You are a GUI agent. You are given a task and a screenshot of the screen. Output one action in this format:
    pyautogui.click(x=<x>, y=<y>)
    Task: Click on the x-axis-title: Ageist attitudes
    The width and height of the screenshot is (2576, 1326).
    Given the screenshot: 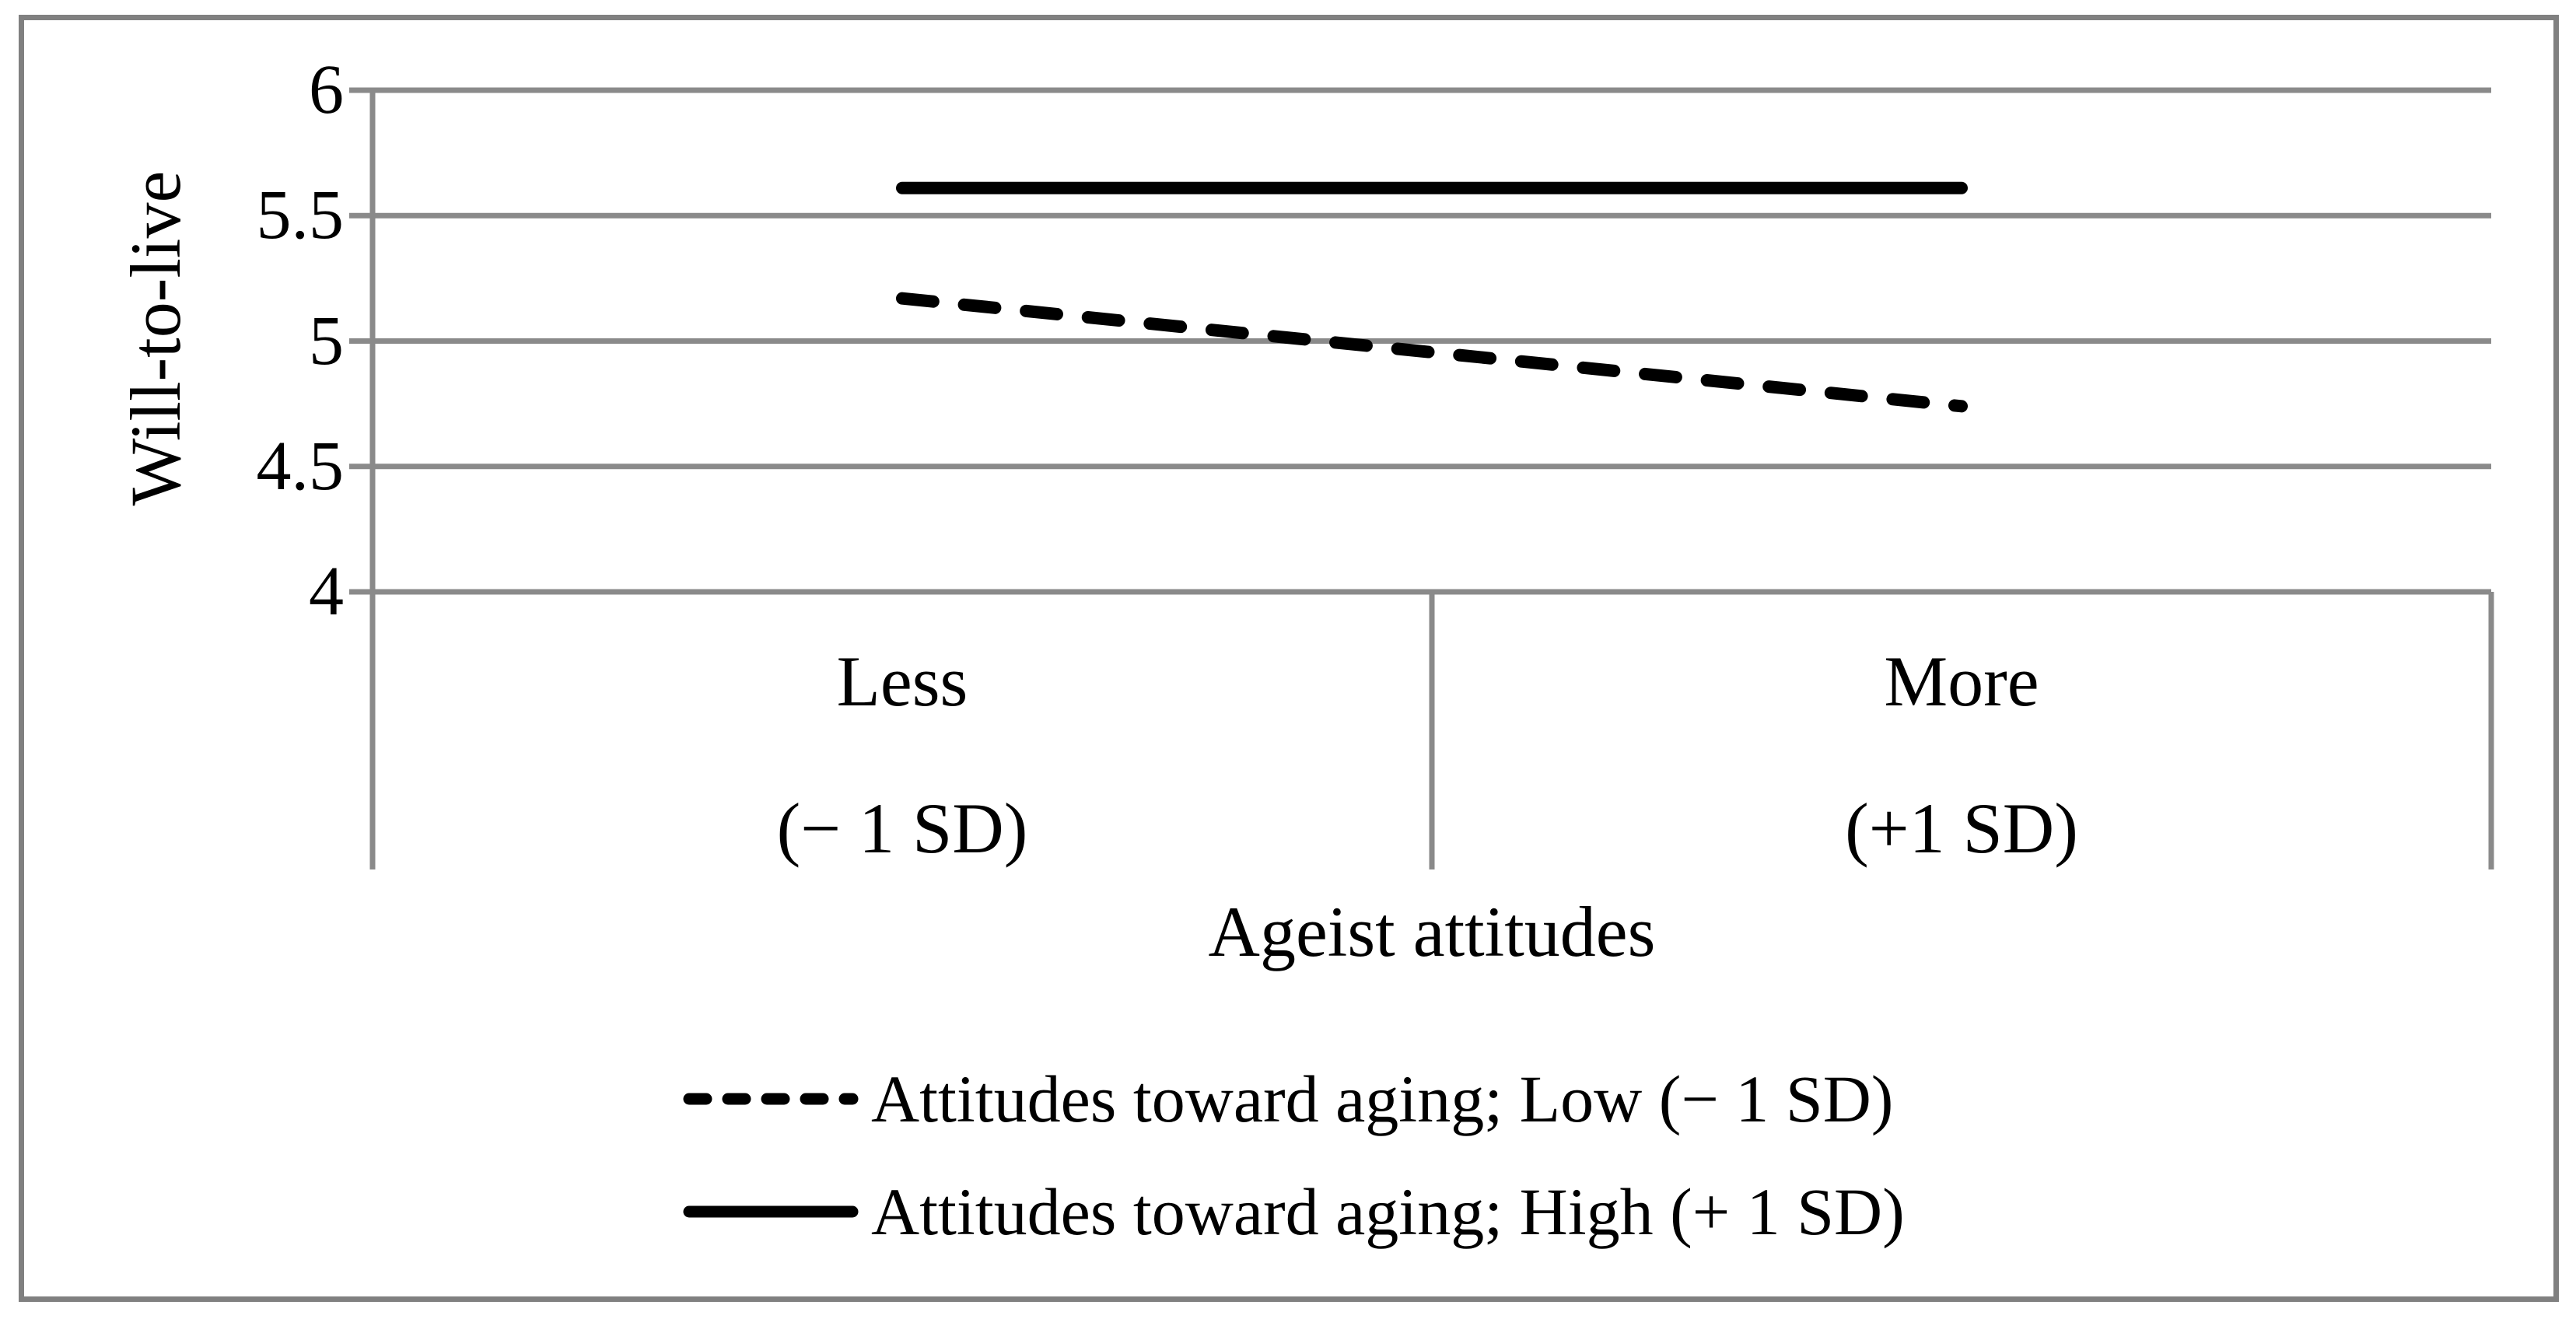 What is the action you would take?
    pyautogui.click(x=1432, y=931)
    